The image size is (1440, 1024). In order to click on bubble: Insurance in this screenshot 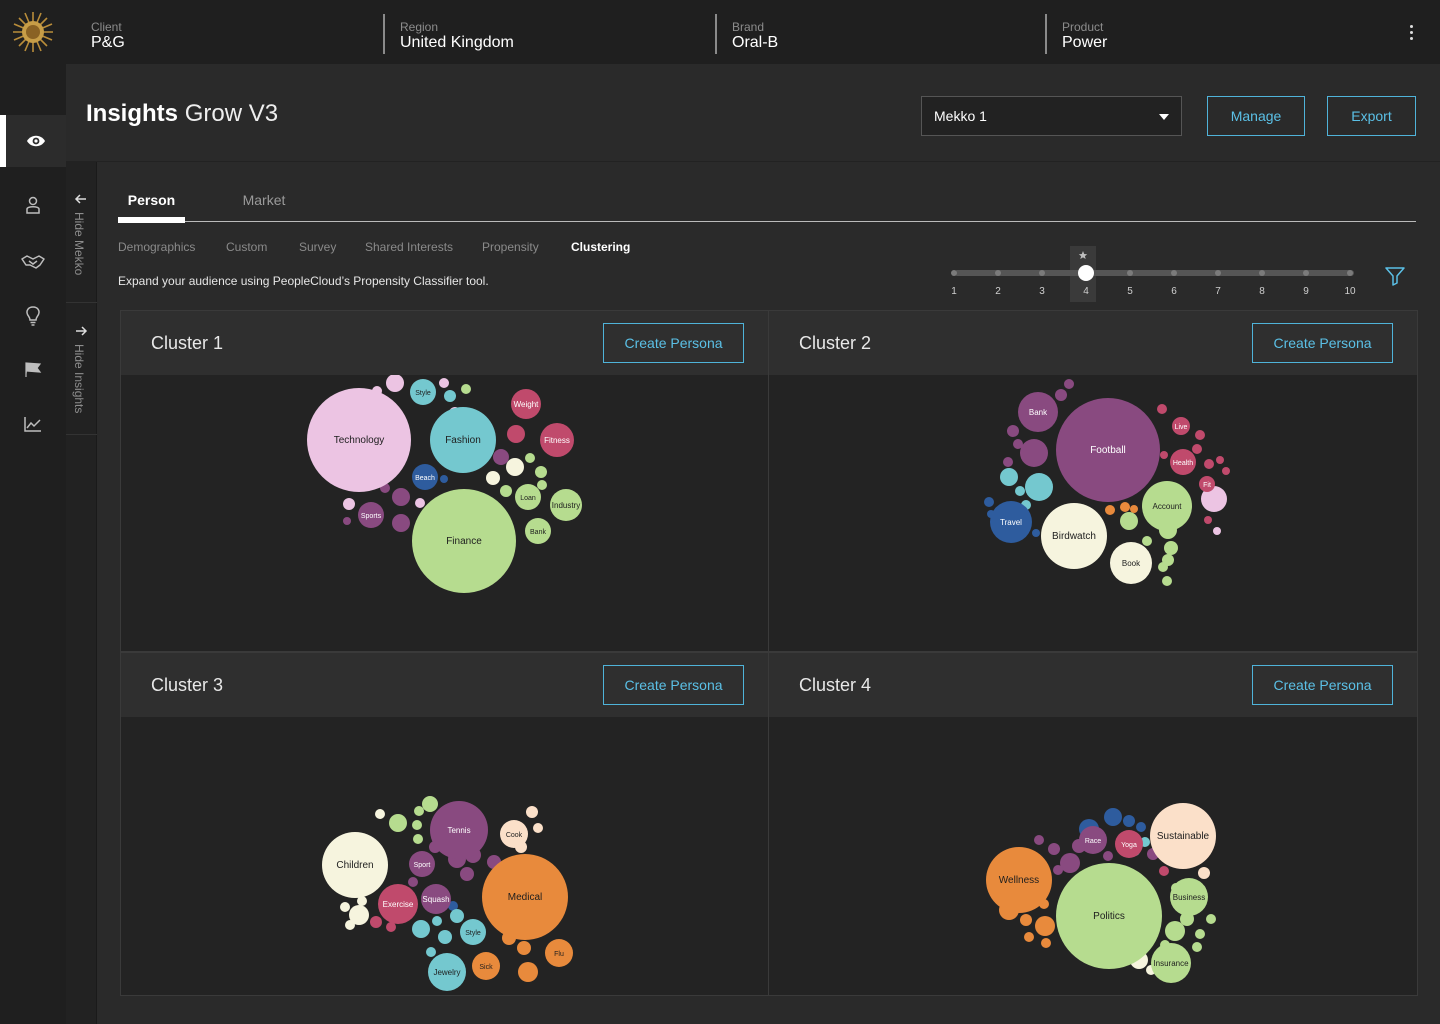, I will do `click(1171, 963)`.